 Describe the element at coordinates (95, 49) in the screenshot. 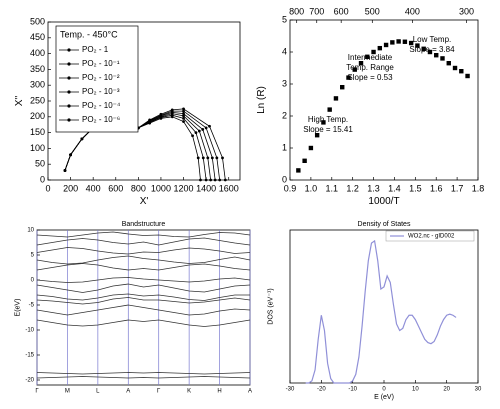

I see `legend-label: PO₂ - 1` at that location.